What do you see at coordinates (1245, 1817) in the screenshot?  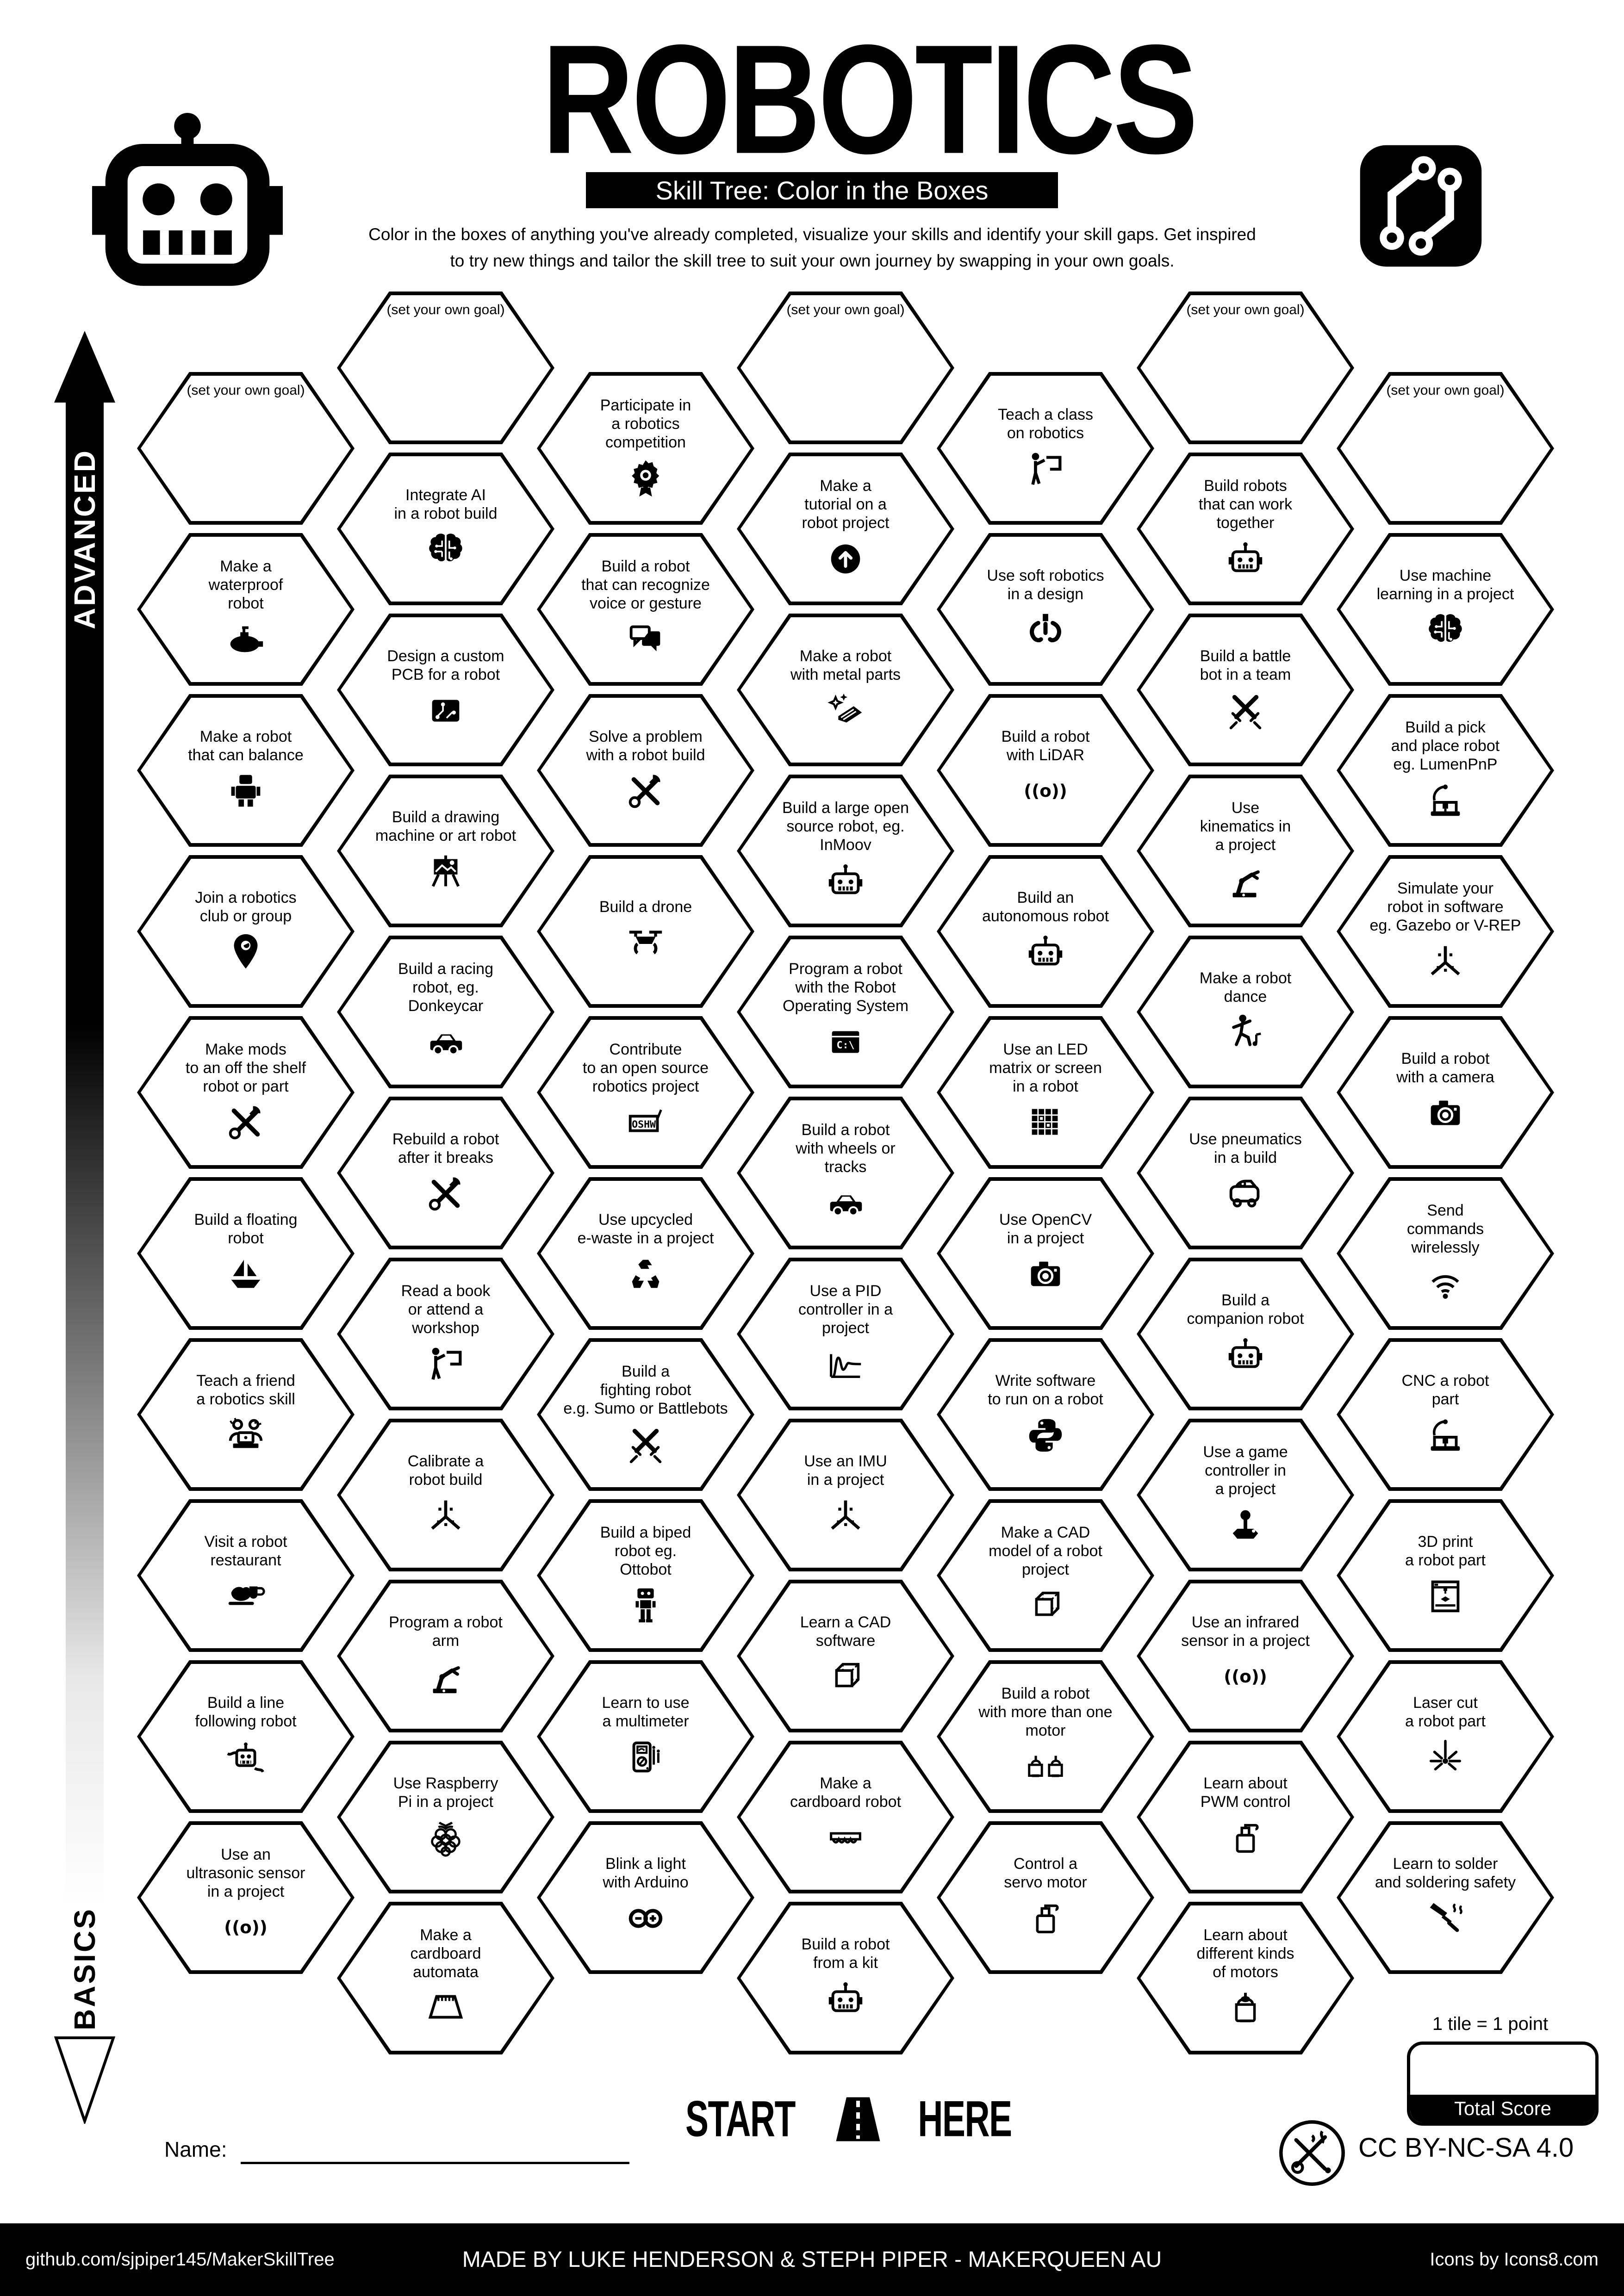 I see `skill-hex: Learn about PWM control` at bounding box center [1245, 1817].